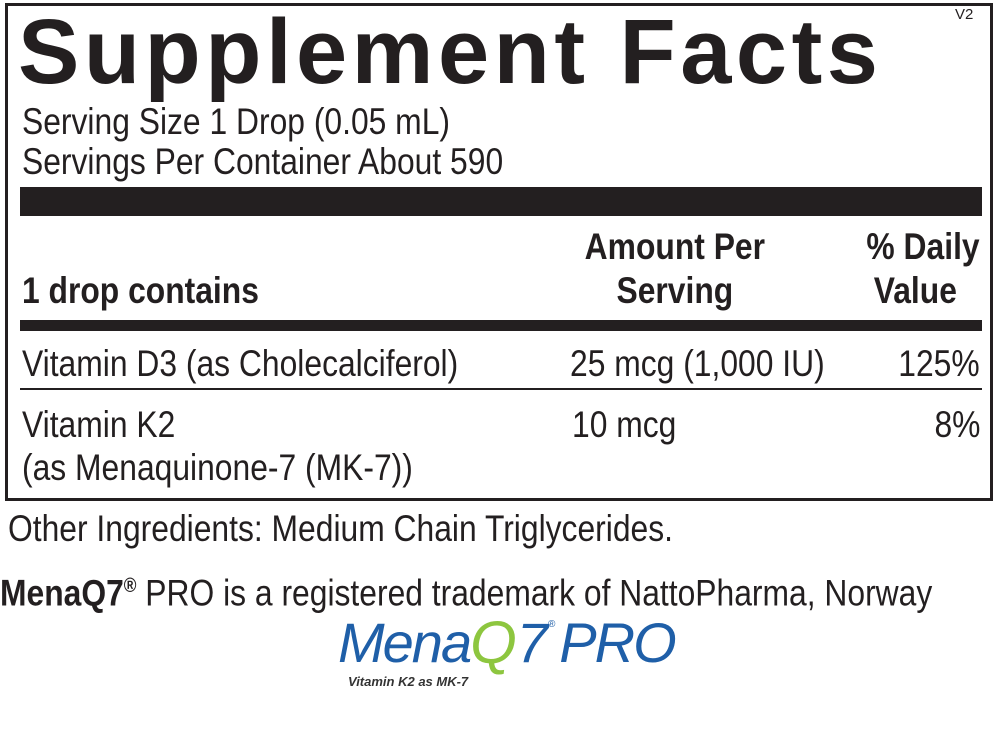 The height and width of the screenshot is (733, 1000). What do you see at coordinates (493, 642) in the screenshot?
I see `logo-q: Q` at bounding box center [493, 642].